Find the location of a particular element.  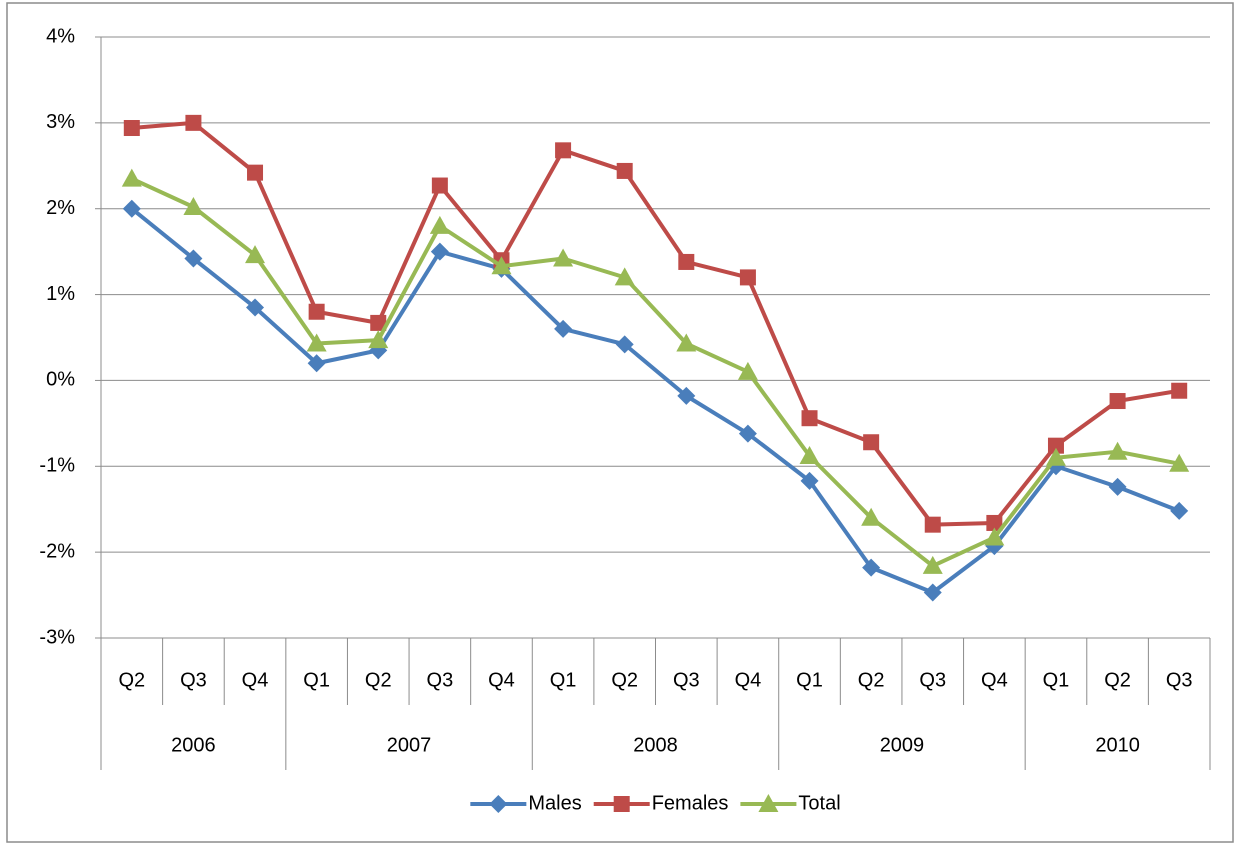

legend-label: Total is located at coordinates (819, 803).